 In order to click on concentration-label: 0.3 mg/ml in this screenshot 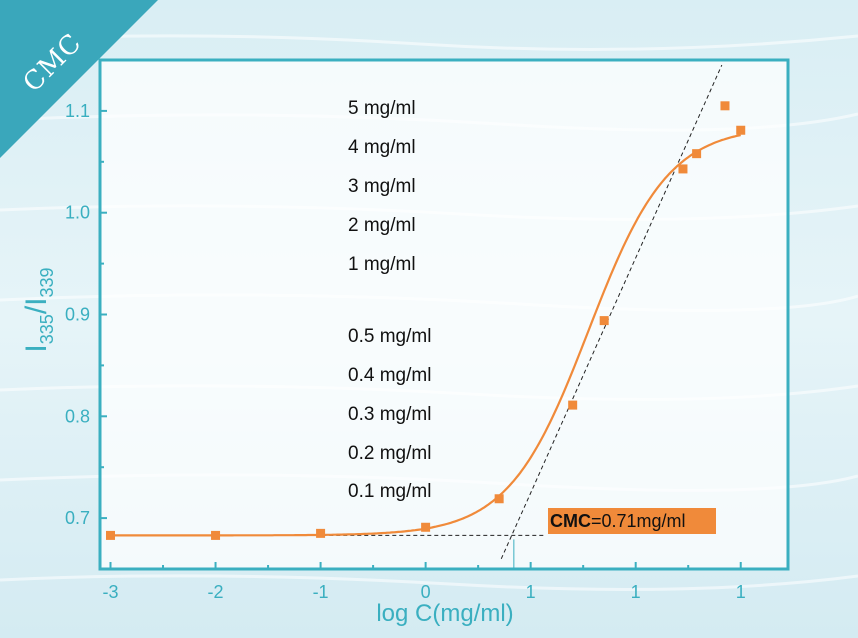, I will do `click(390, 414)`.